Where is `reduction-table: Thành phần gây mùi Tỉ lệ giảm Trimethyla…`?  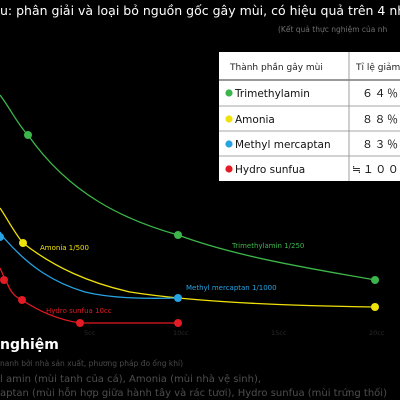 reduction-table: Thành phần gây mùi Tỉ lệ giảm Trimethyla… is located at coordinates (309, 116).